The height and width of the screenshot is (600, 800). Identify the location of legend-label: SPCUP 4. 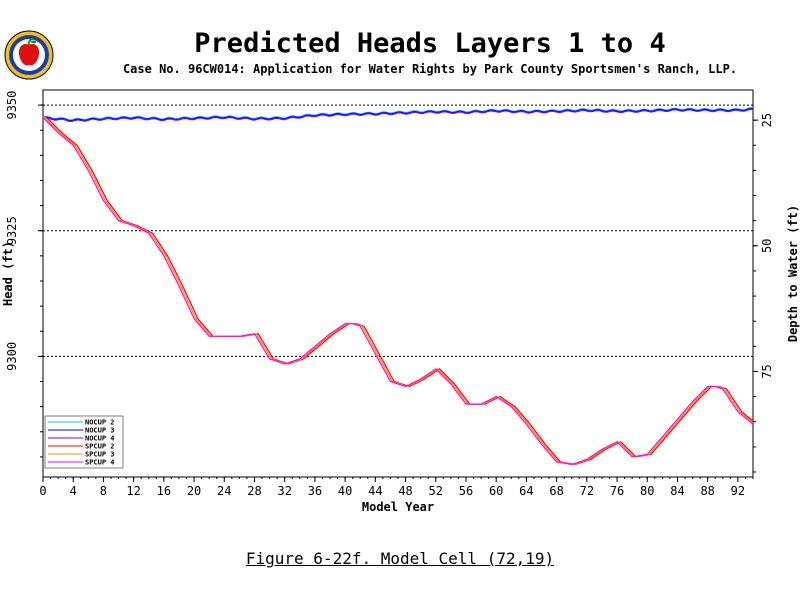
(100, 463).